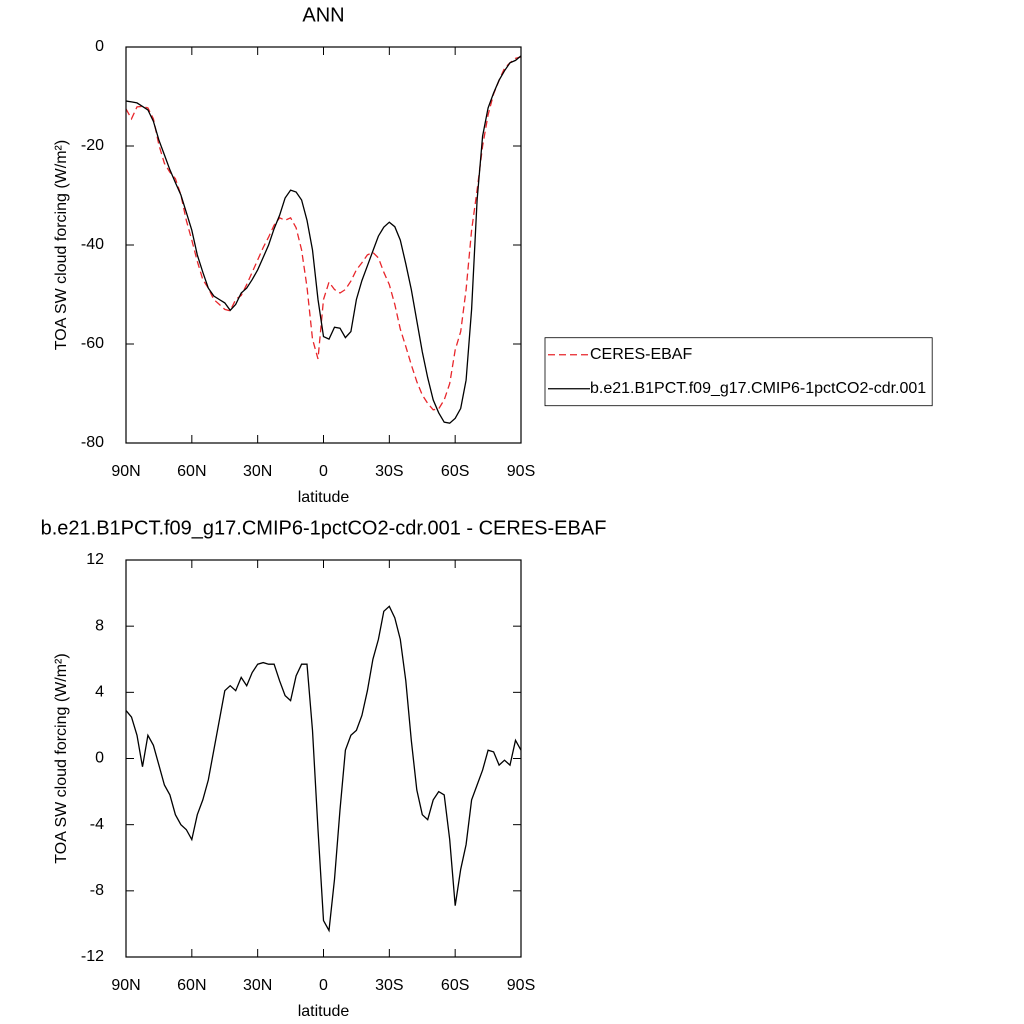 The height and width of the screenshot is (1024, 1024). Describe the element at coordinates (97, 890) in the screenshot. I see `y-tick-label: -8` at that location.